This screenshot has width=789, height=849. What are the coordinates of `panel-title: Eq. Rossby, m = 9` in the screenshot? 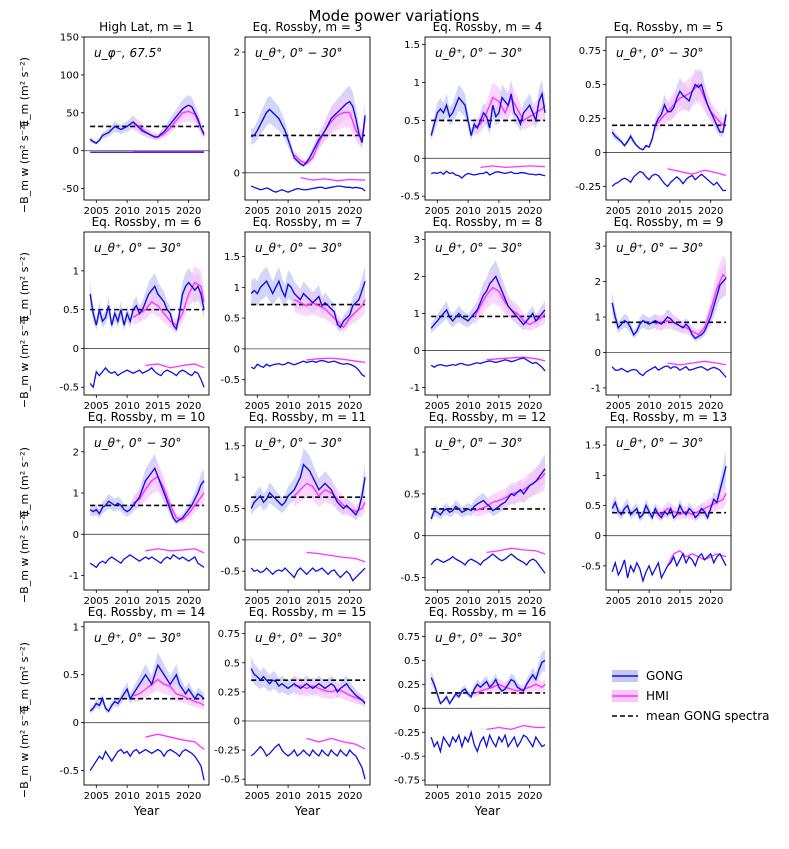 It's located at (669, 222).